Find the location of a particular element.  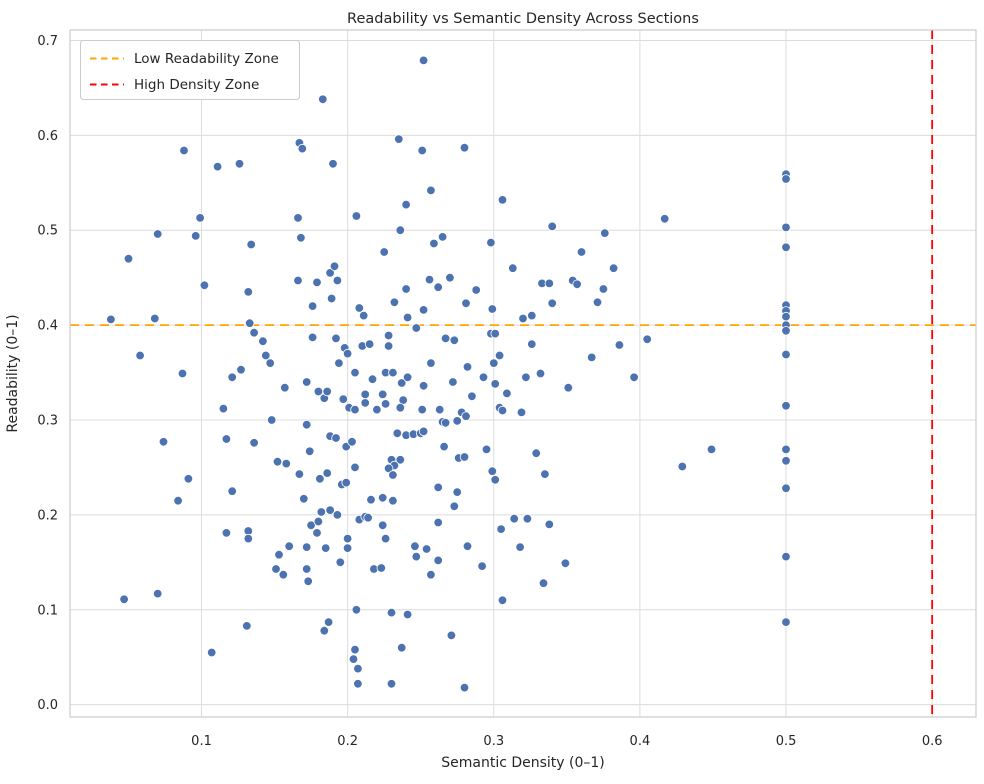

y-tick-label: 0.2 is located at coordinates (47, 515).